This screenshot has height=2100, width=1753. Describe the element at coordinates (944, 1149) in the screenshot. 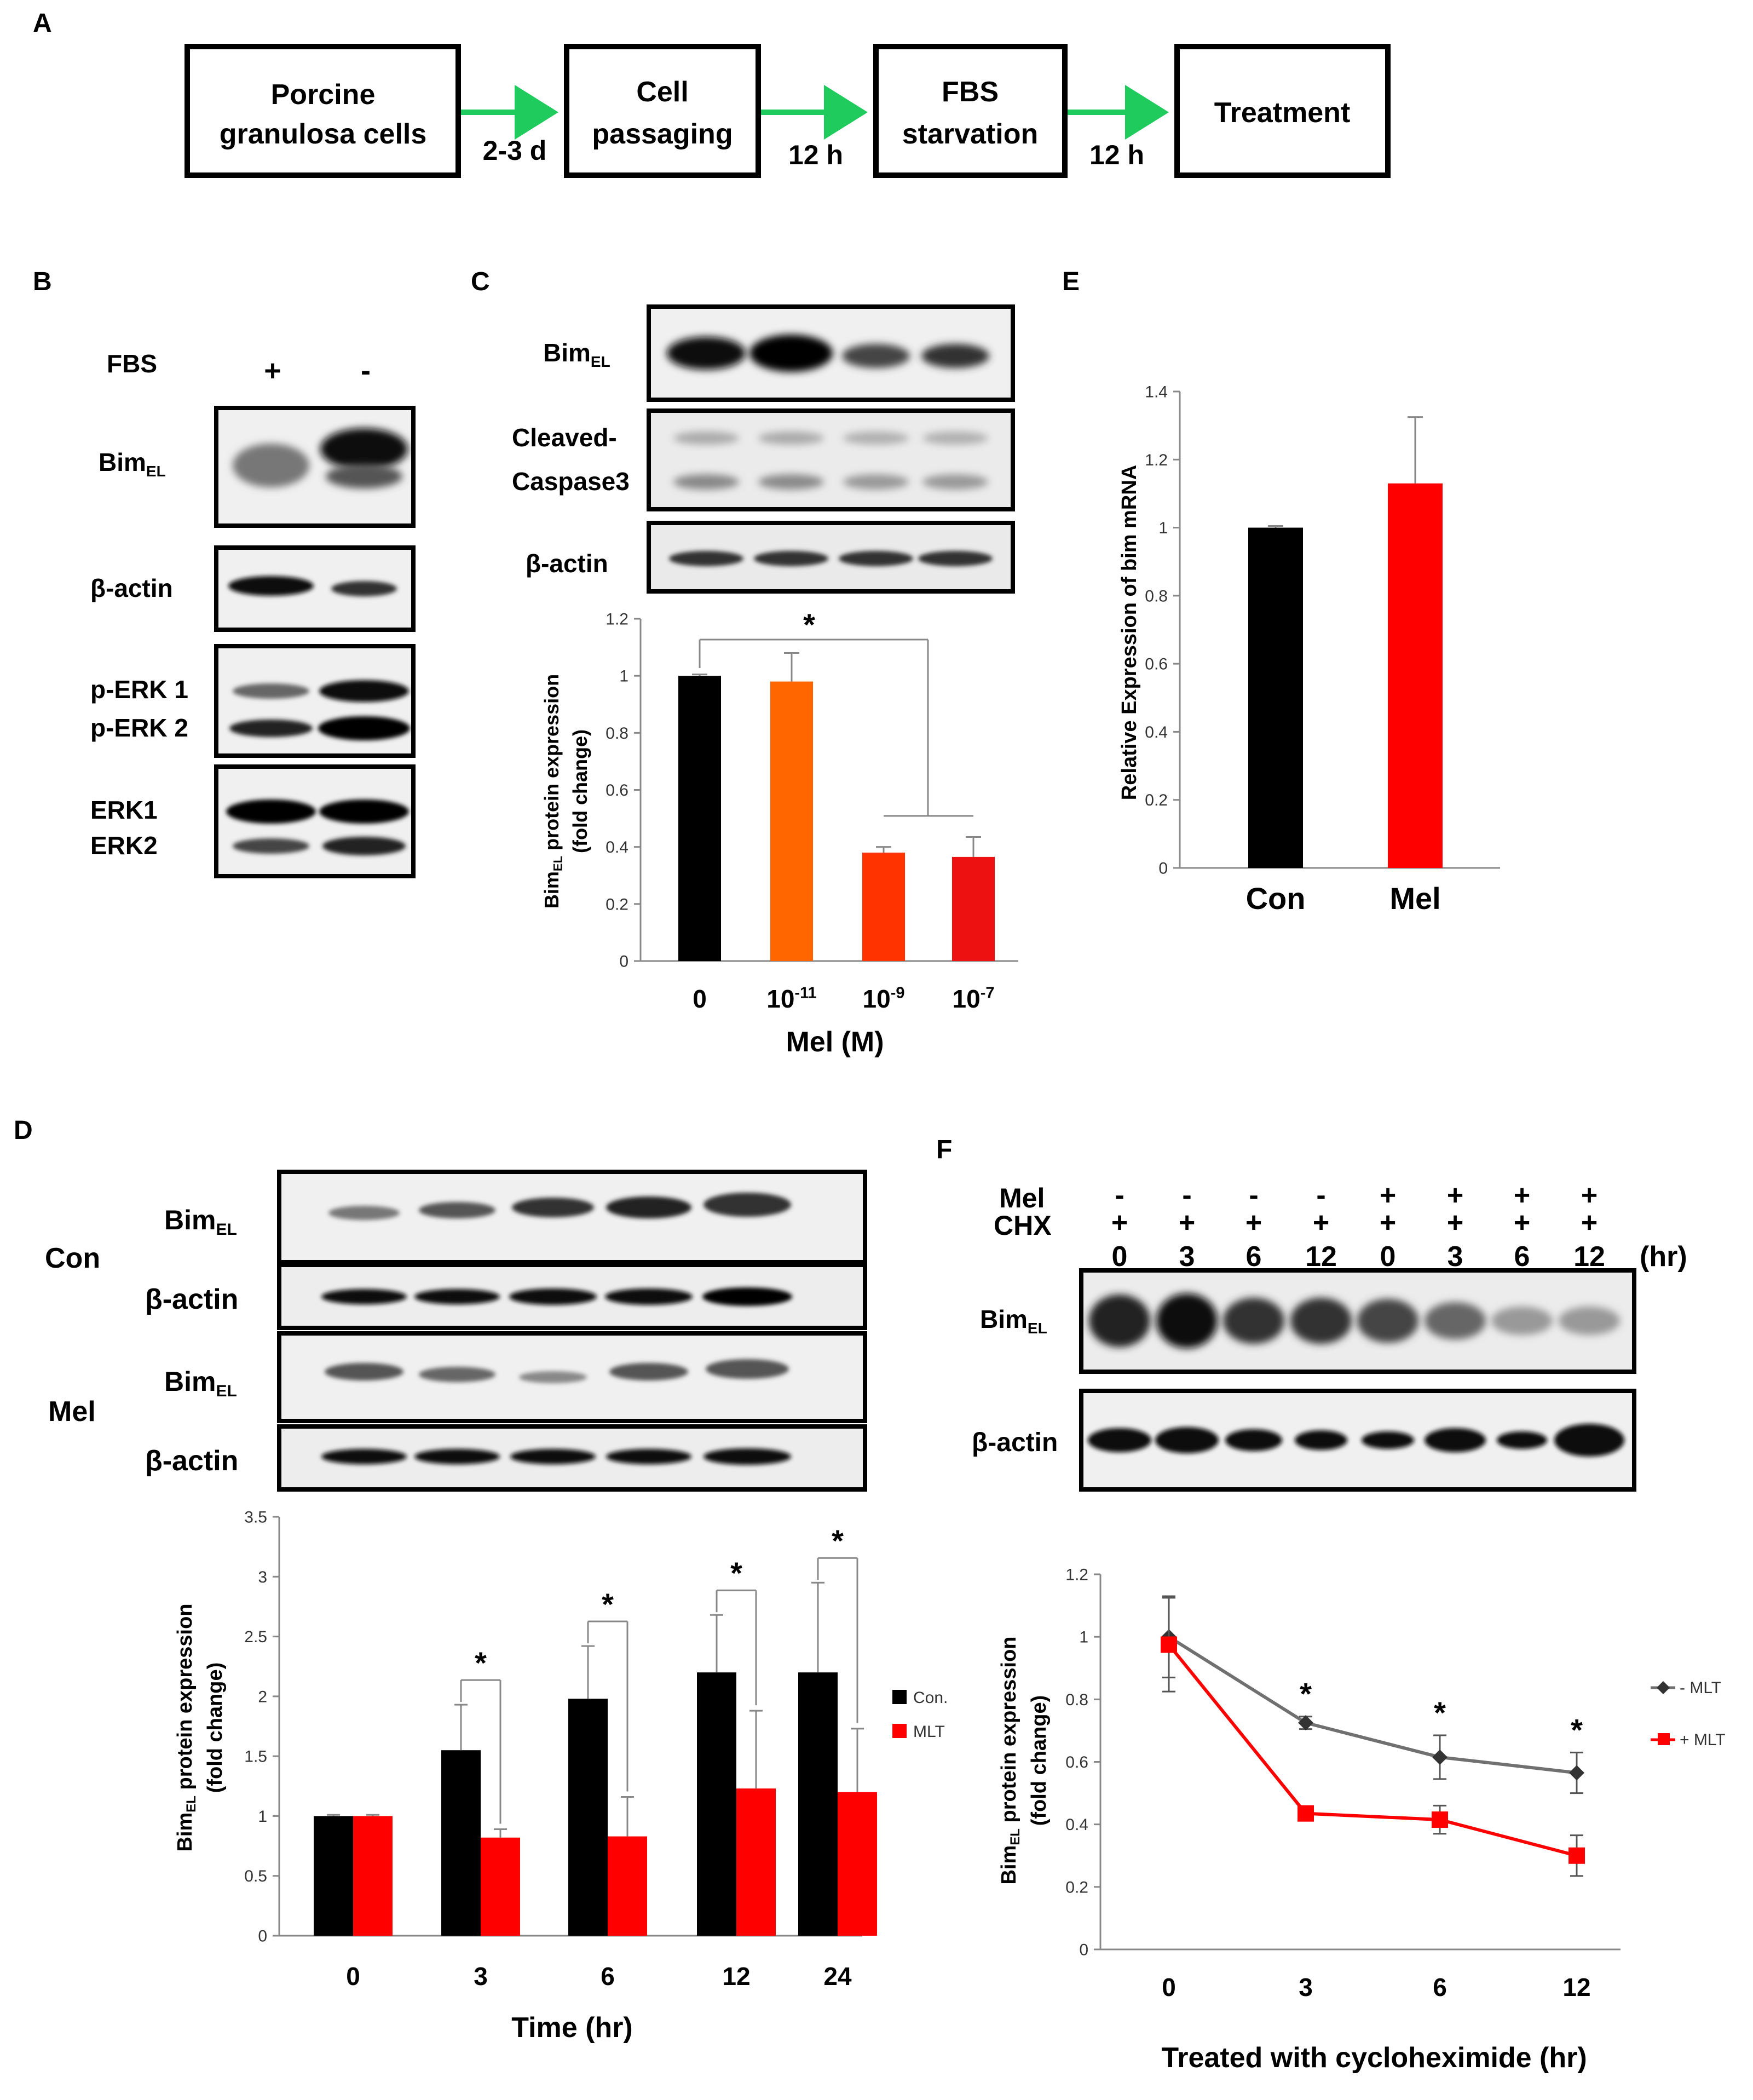

I see `panel-label-f: F` at that location.